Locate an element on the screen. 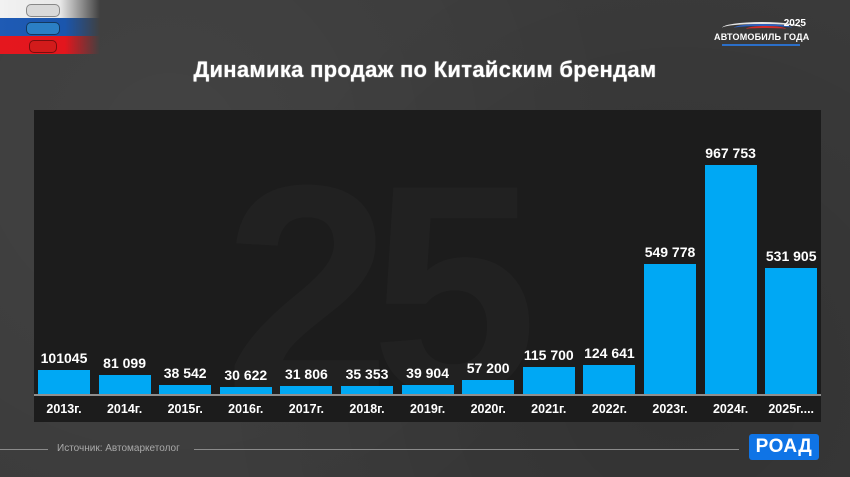 The width and height of the screenshot is (850, 477). logo-underline is located at coordinates (761, 45).